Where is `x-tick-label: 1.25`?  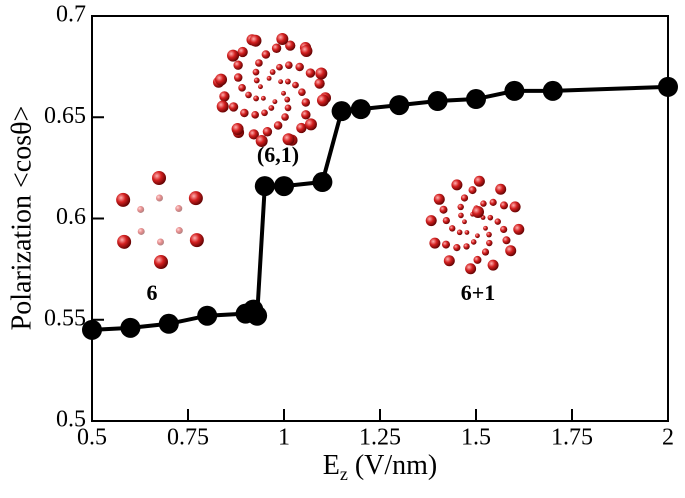
x-tick-label: 1.25 is located at coordinates (380, 438).